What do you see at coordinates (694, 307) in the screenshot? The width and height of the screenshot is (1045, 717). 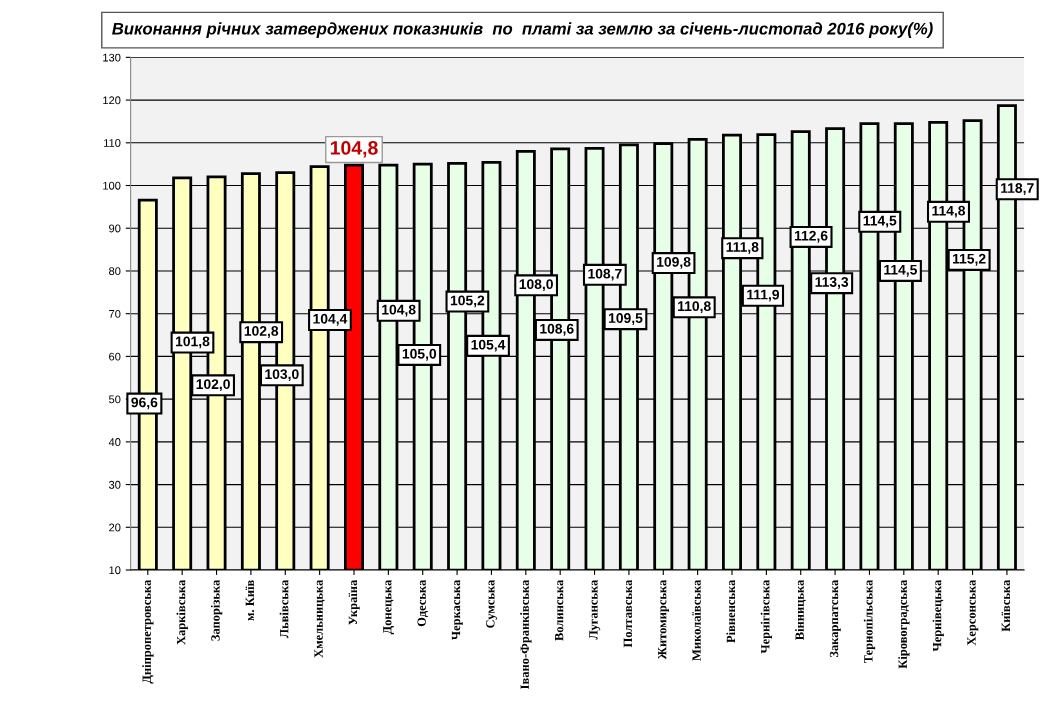 I see `data-label: 110,8` at bounding box center [694, 307].